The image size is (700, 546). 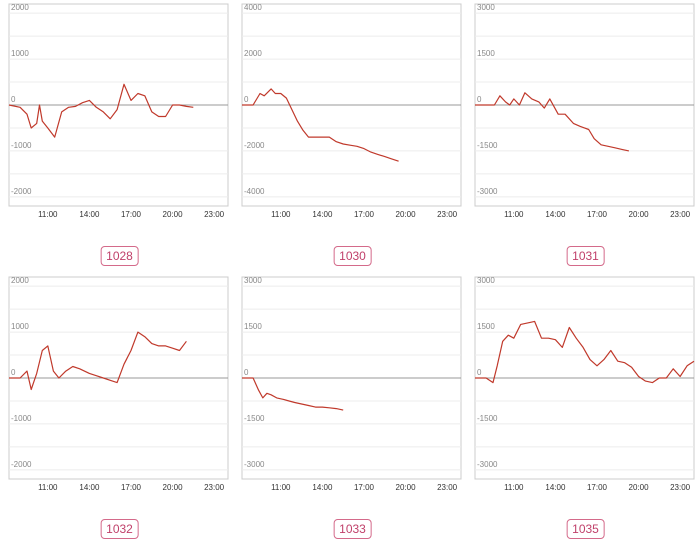 I want to click on chart-label-badge: 1031, so click(x=585, y=256).